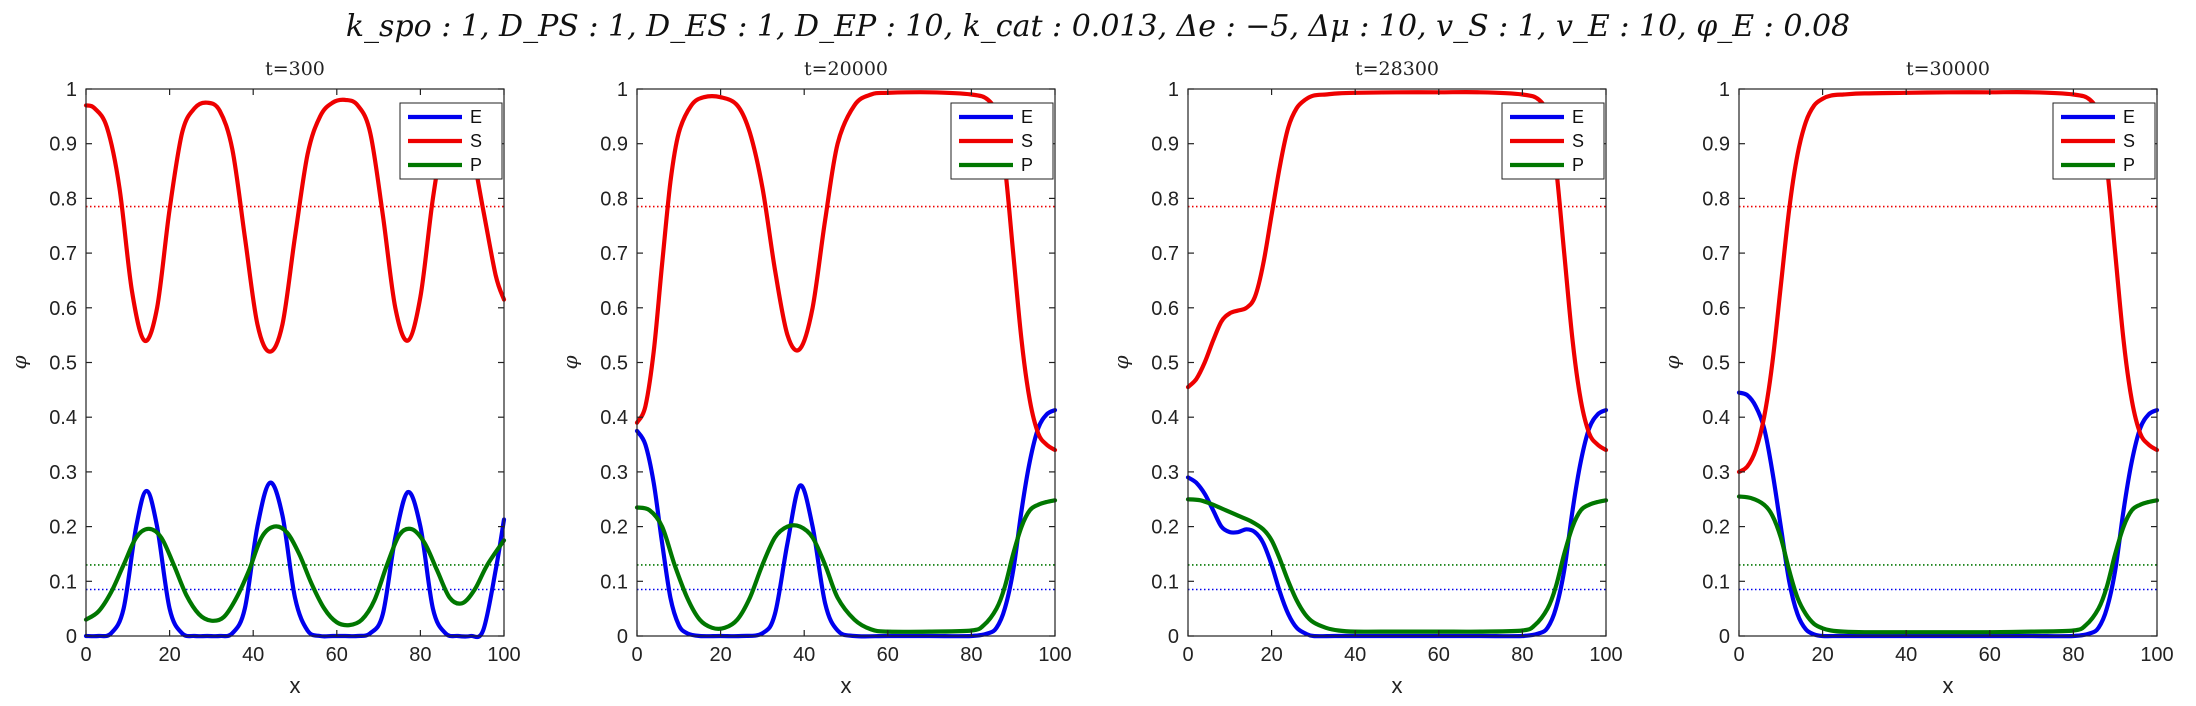  I want to click on panel-title: t=300, so click(295, 69).